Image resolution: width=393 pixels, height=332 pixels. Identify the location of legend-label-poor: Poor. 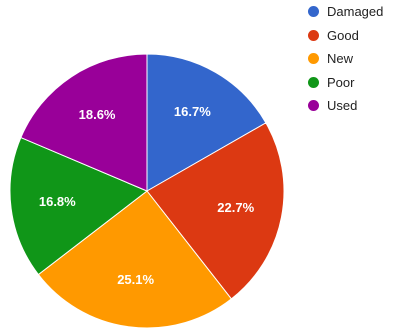
(341, 82).